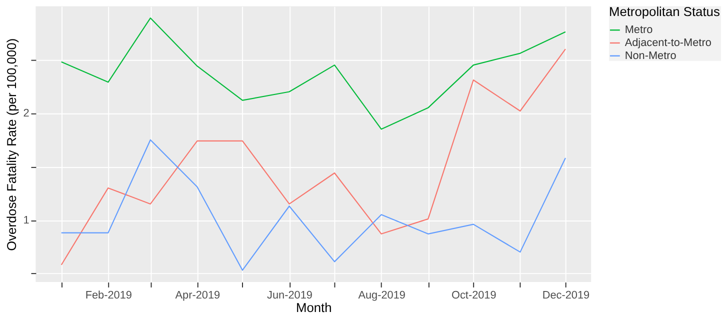 Image resolution: width=726 pixels, height=334 pixels. Describe the element at coordinates (197, 295) in the screenshot. I see `x-tick-label: Apr-2019` at that location.